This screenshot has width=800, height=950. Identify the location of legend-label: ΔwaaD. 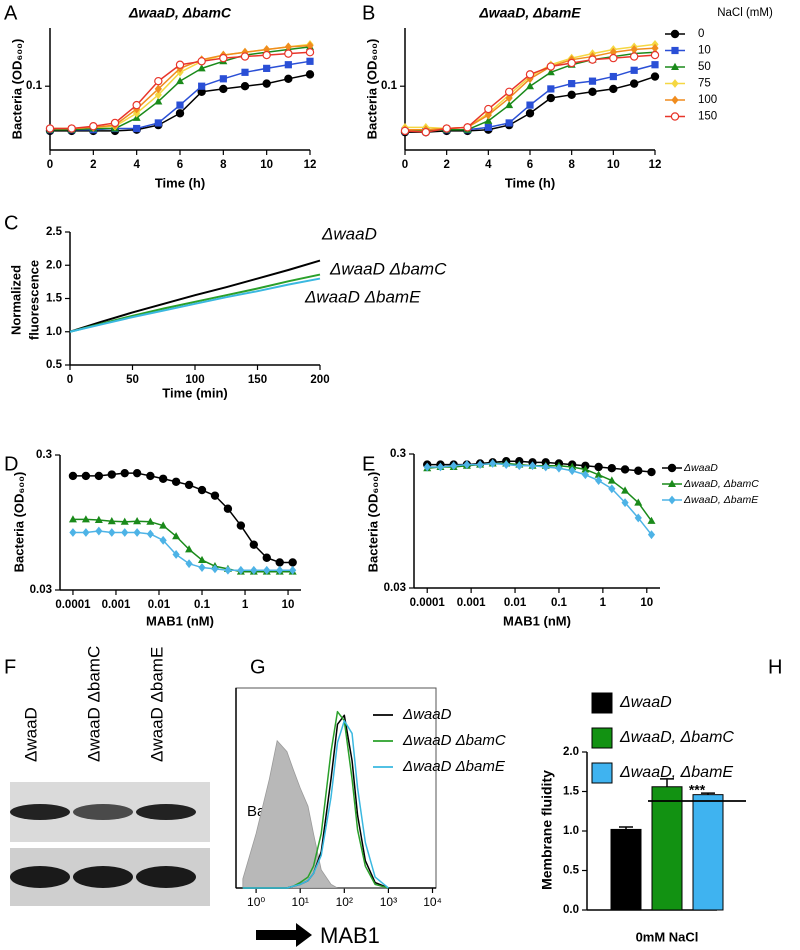
(645, 702).